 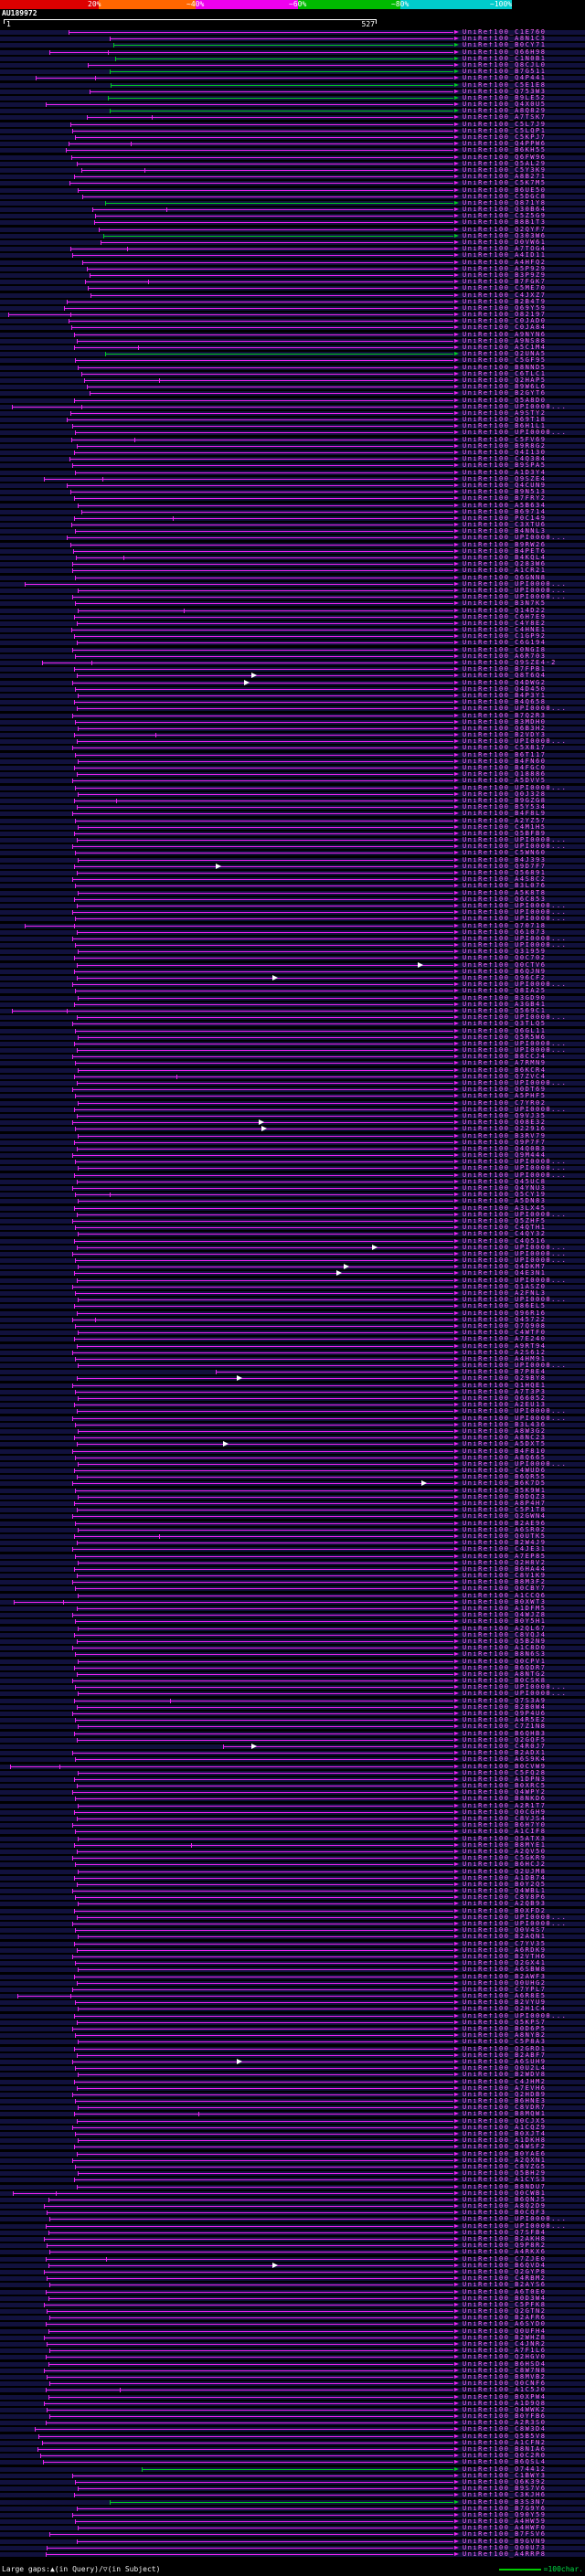 I want to click on hit-label: UniRef100_C1BWY3, so click(x=505, y=2475).